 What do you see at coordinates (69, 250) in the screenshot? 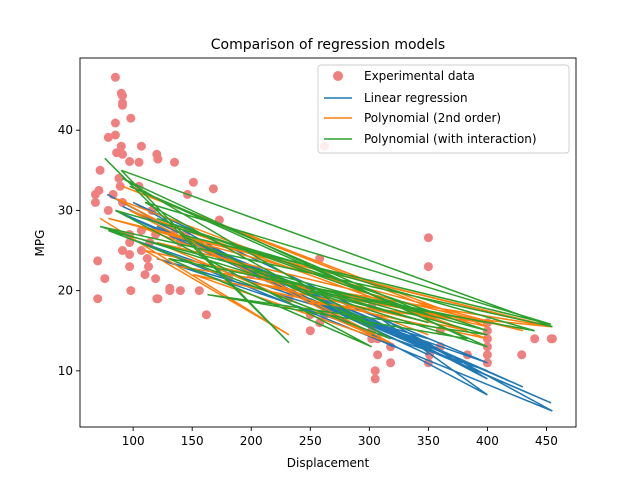
I see `y-axis-ticks: 10 20 30 40` at bounding box center [69, 250].